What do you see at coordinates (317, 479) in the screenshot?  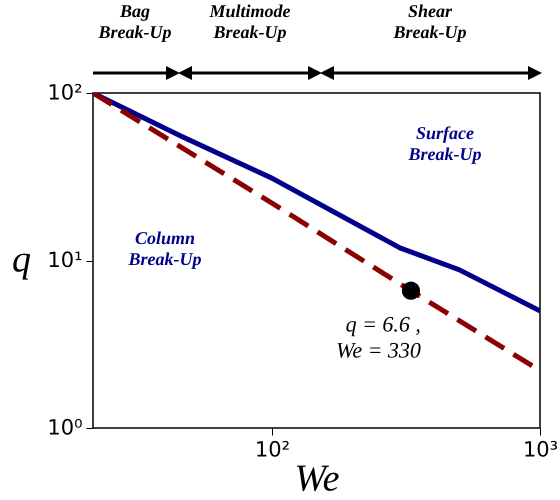 I see `x-axis-title: We` at bounding box center [317, 479].